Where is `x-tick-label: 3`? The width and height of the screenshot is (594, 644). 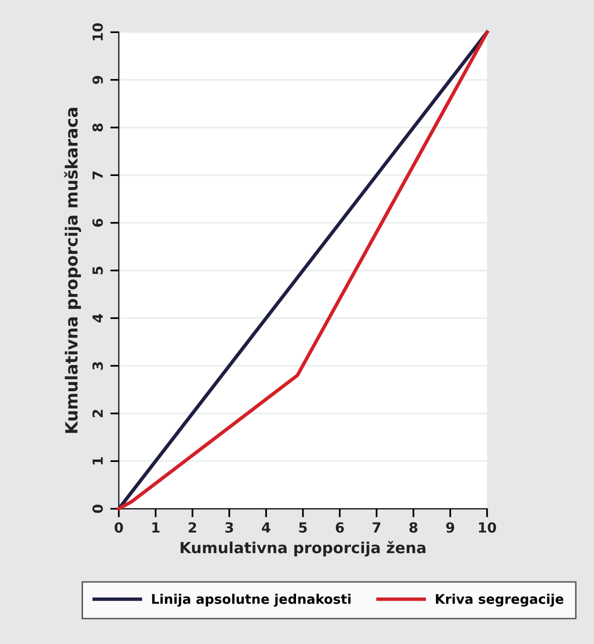
x-tick-label: 3 is located at coordinates (229, 527).